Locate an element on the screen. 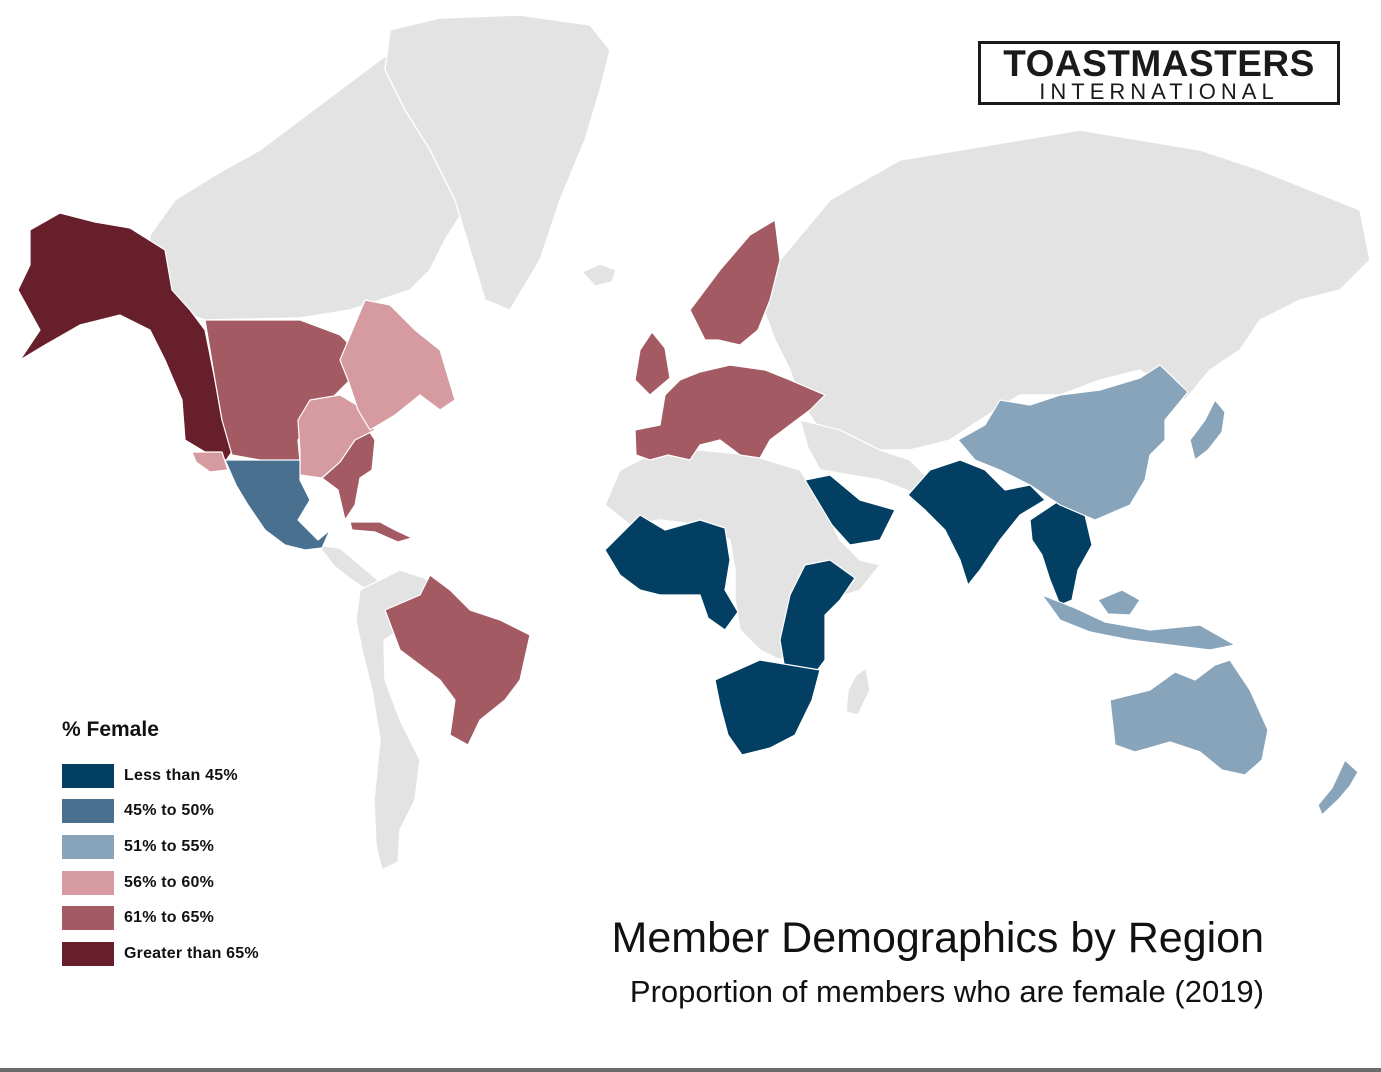 This screenshot has width=1381, height=1072. region-south-asia is located at coordinates (976, 522).